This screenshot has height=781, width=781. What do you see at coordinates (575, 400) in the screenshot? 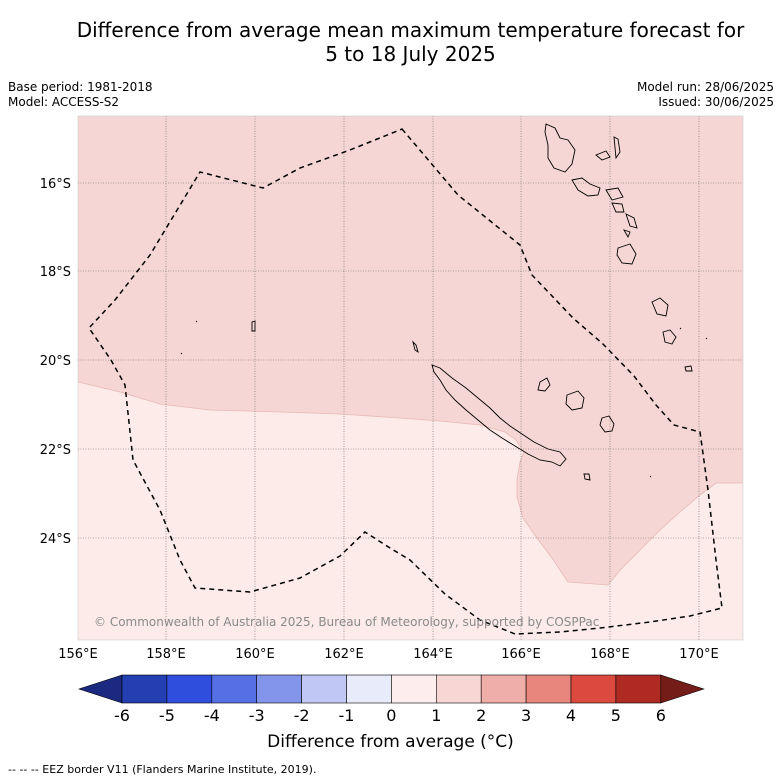
I see `loyalty-island-lifou` at bounding box center [575, 400].